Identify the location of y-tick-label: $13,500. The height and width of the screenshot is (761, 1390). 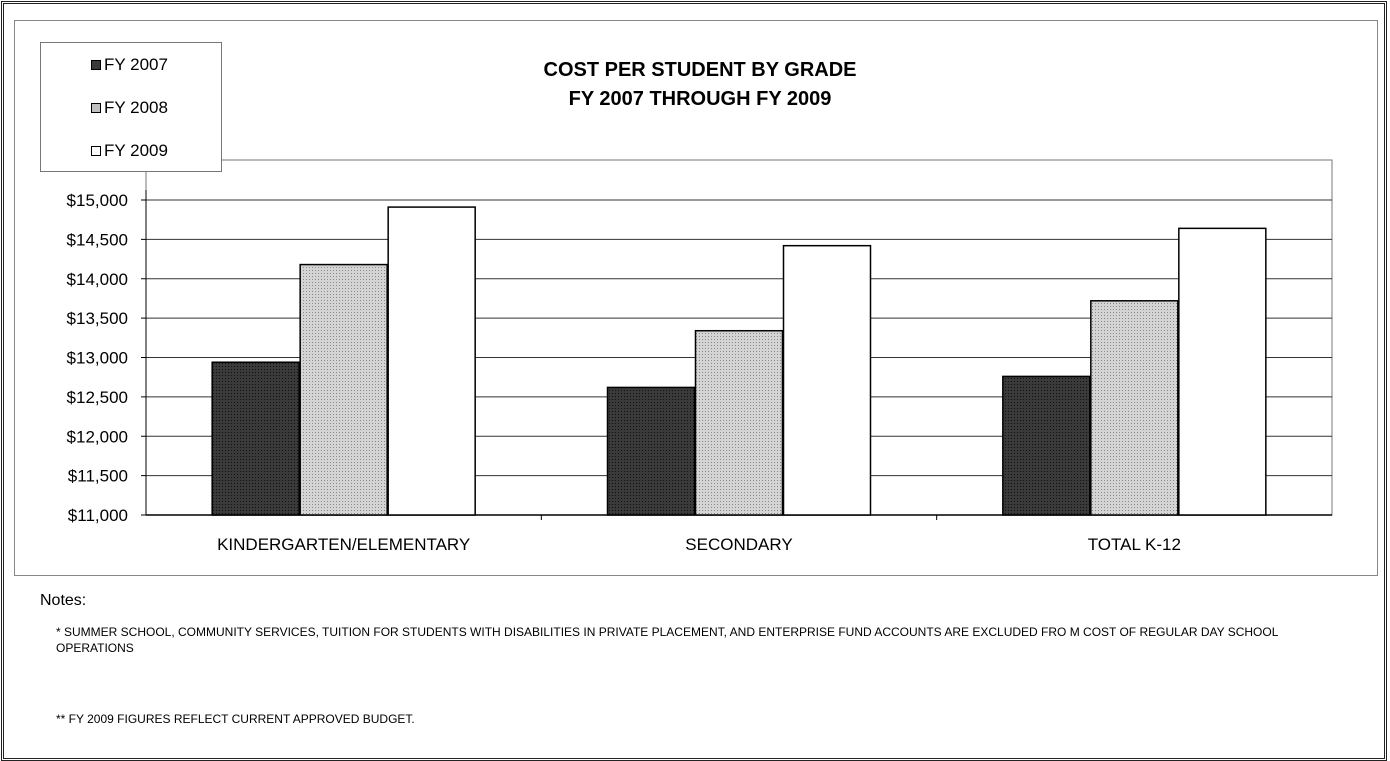
(97, 318).